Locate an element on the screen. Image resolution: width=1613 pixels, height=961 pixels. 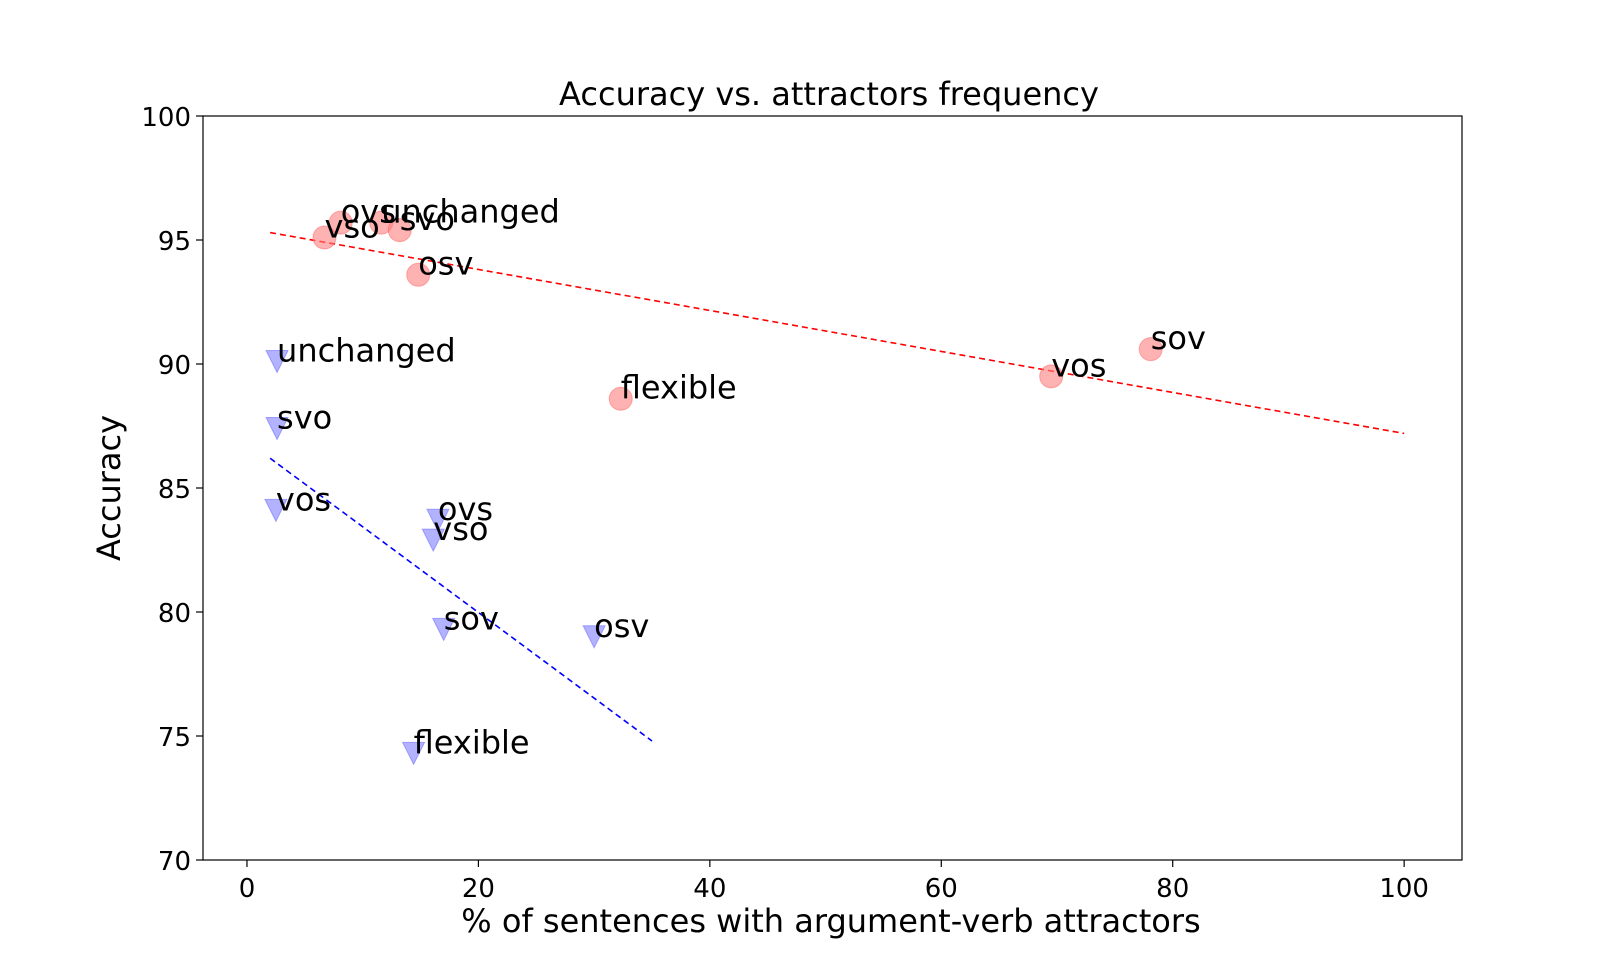
y-tick-label: 95 is located at coordinates (174, 242).